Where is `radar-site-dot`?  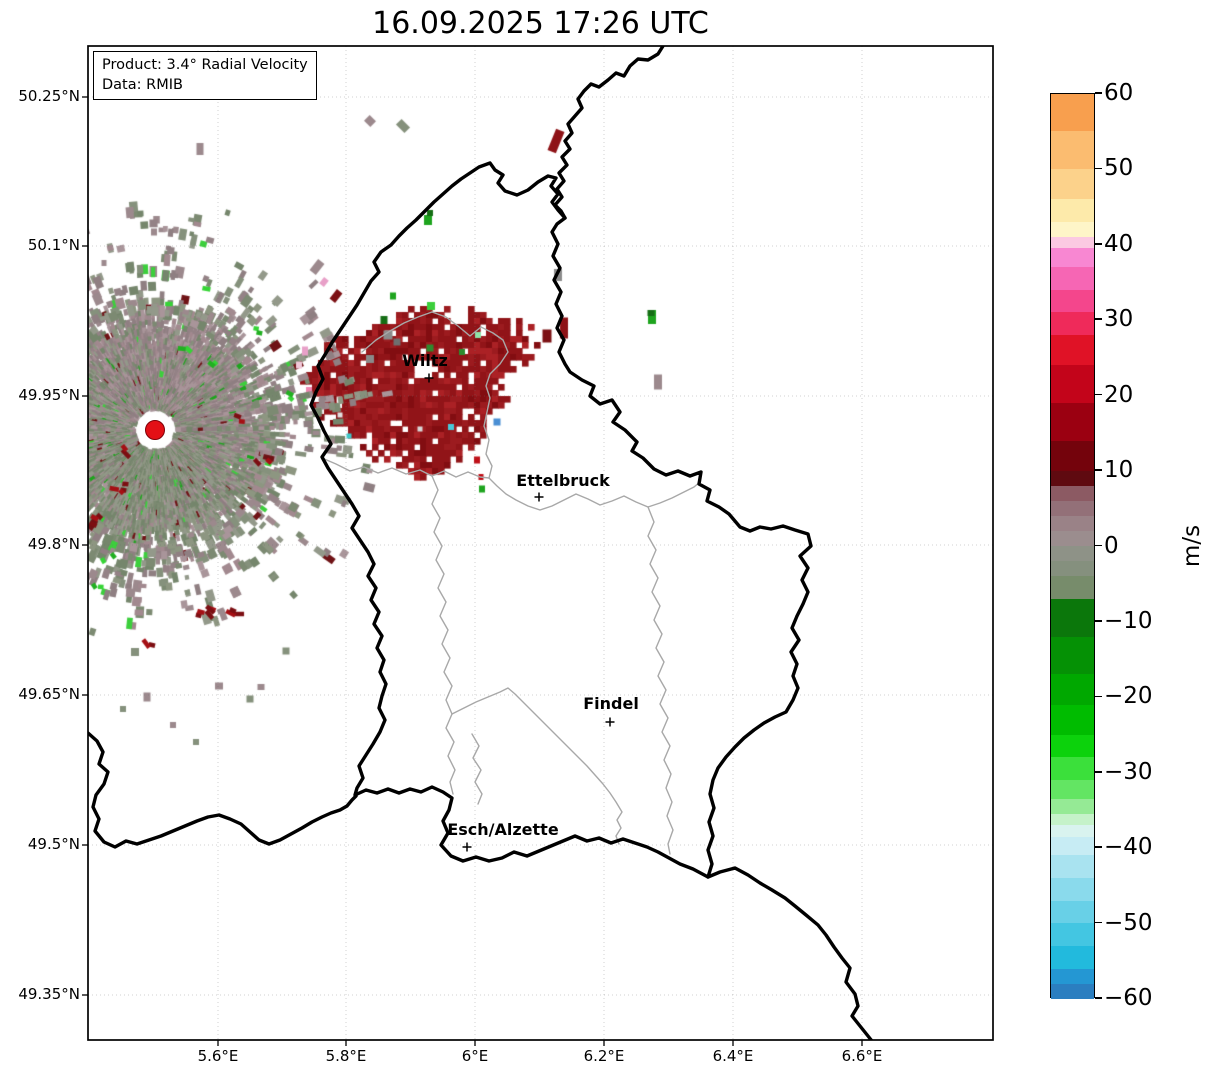 radar-site-dot is located at coordinates (155, 430).